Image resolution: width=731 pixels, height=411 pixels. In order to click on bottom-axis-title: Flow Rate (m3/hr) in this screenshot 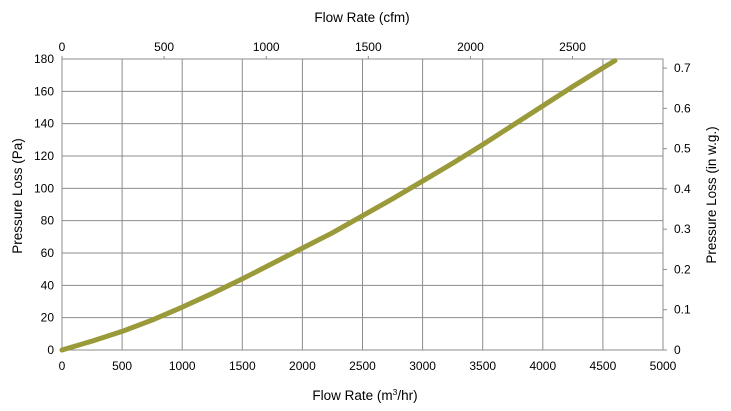, I will do `click(364, 395)`.